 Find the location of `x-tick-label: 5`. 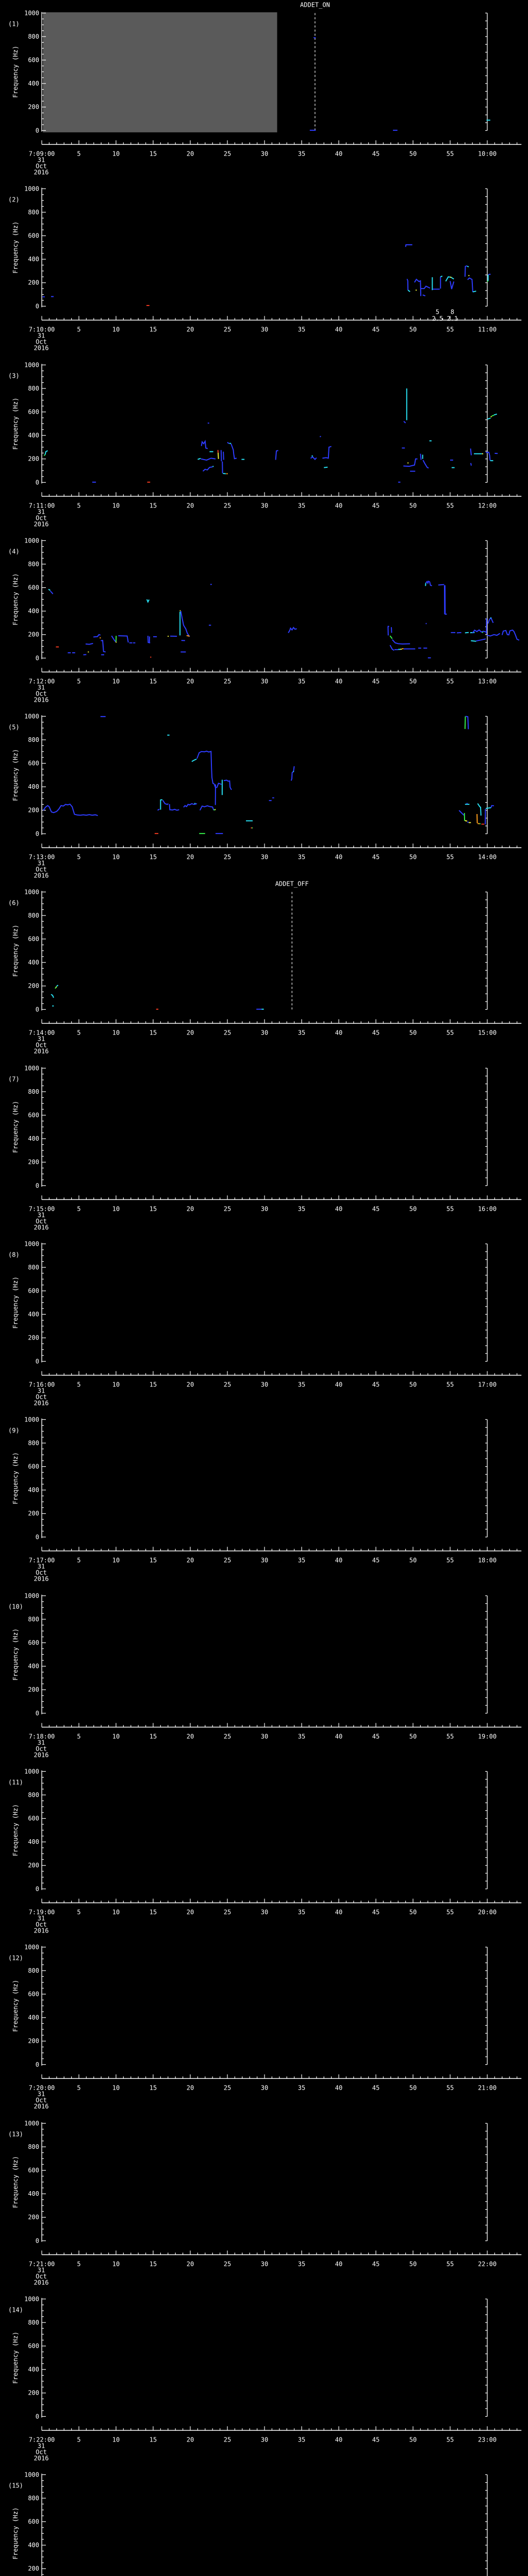

x-tick-label: 5 is located at coordinates (78, 681).